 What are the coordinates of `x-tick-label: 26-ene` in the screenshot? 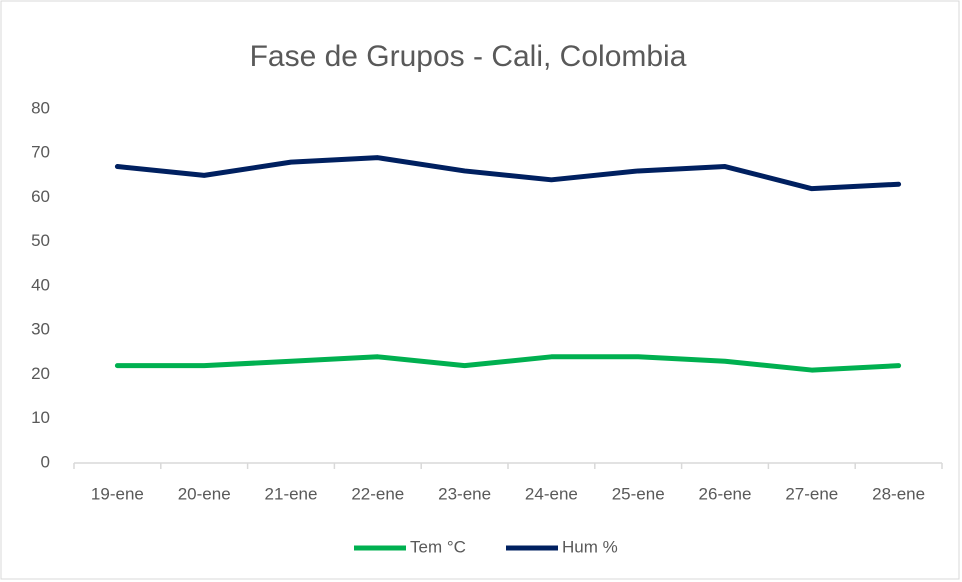 It's located at (725, 493).